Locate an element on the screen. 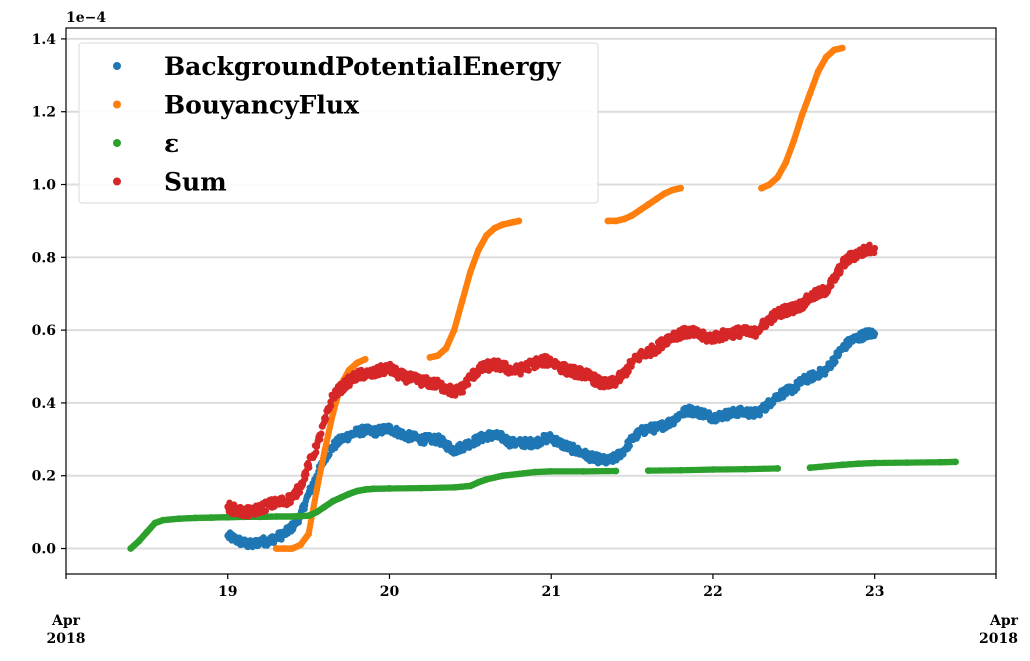  y-tick-label-0: 0.0 is located at coordinates (44, 550).